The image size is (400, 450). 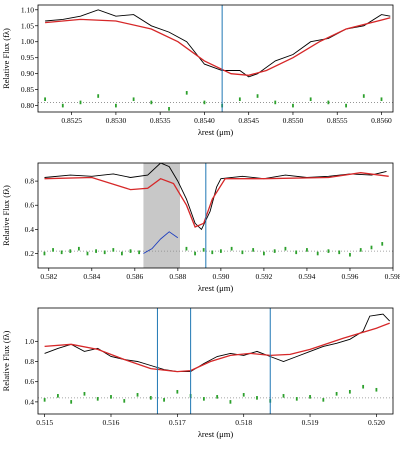 What do you see at coordinates (27, 89) in the screenshot?
I see `y-tick-label: 0.85` at bounding box center [27, 89].